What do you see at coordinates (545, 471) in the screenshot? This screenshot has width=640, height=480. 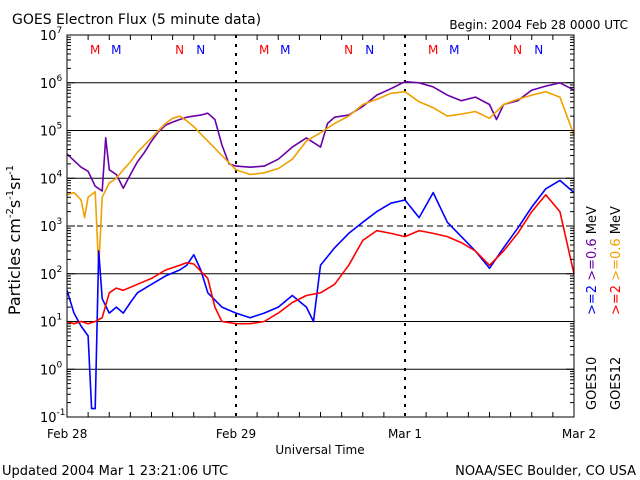 I see `source-credit: NOAA/SEC Boulder, CO USA` at bounding box center [545, 471].